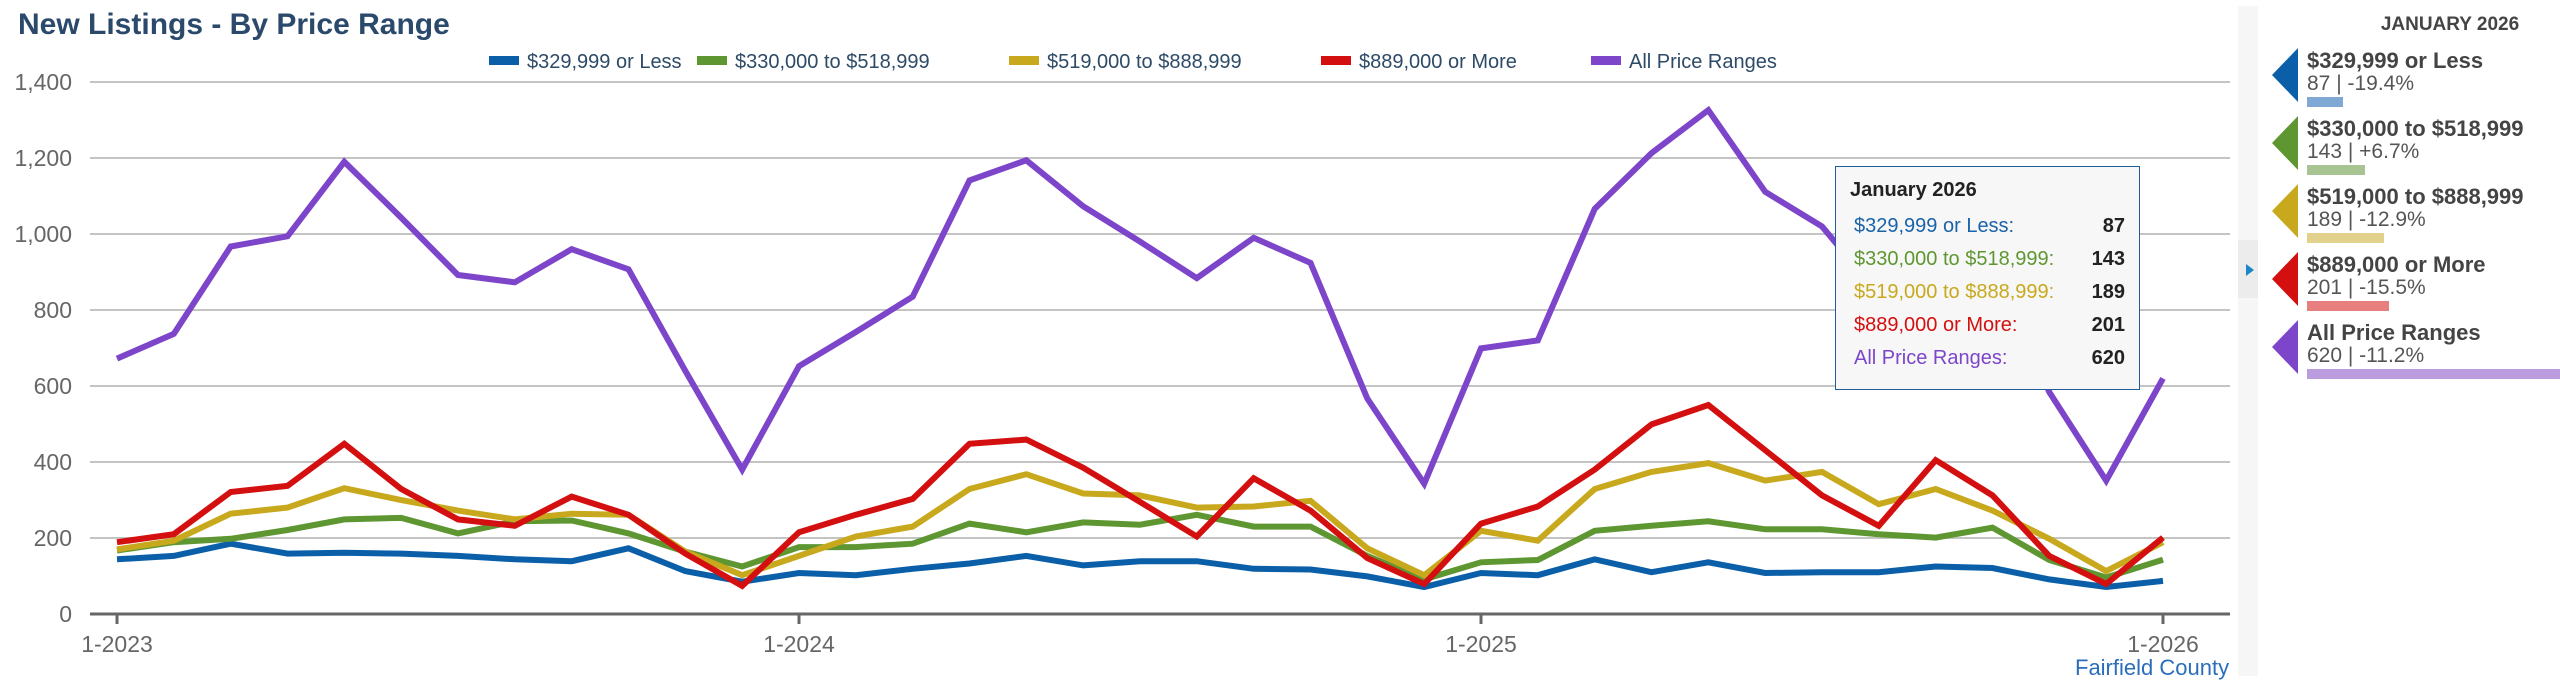 This screenshot has height=681, width=2560. What do you see at coordinates (2415, 129) in the screenshot?
I see `item-name: $330,000 to $518,999` at bounding box center [2415, 129].